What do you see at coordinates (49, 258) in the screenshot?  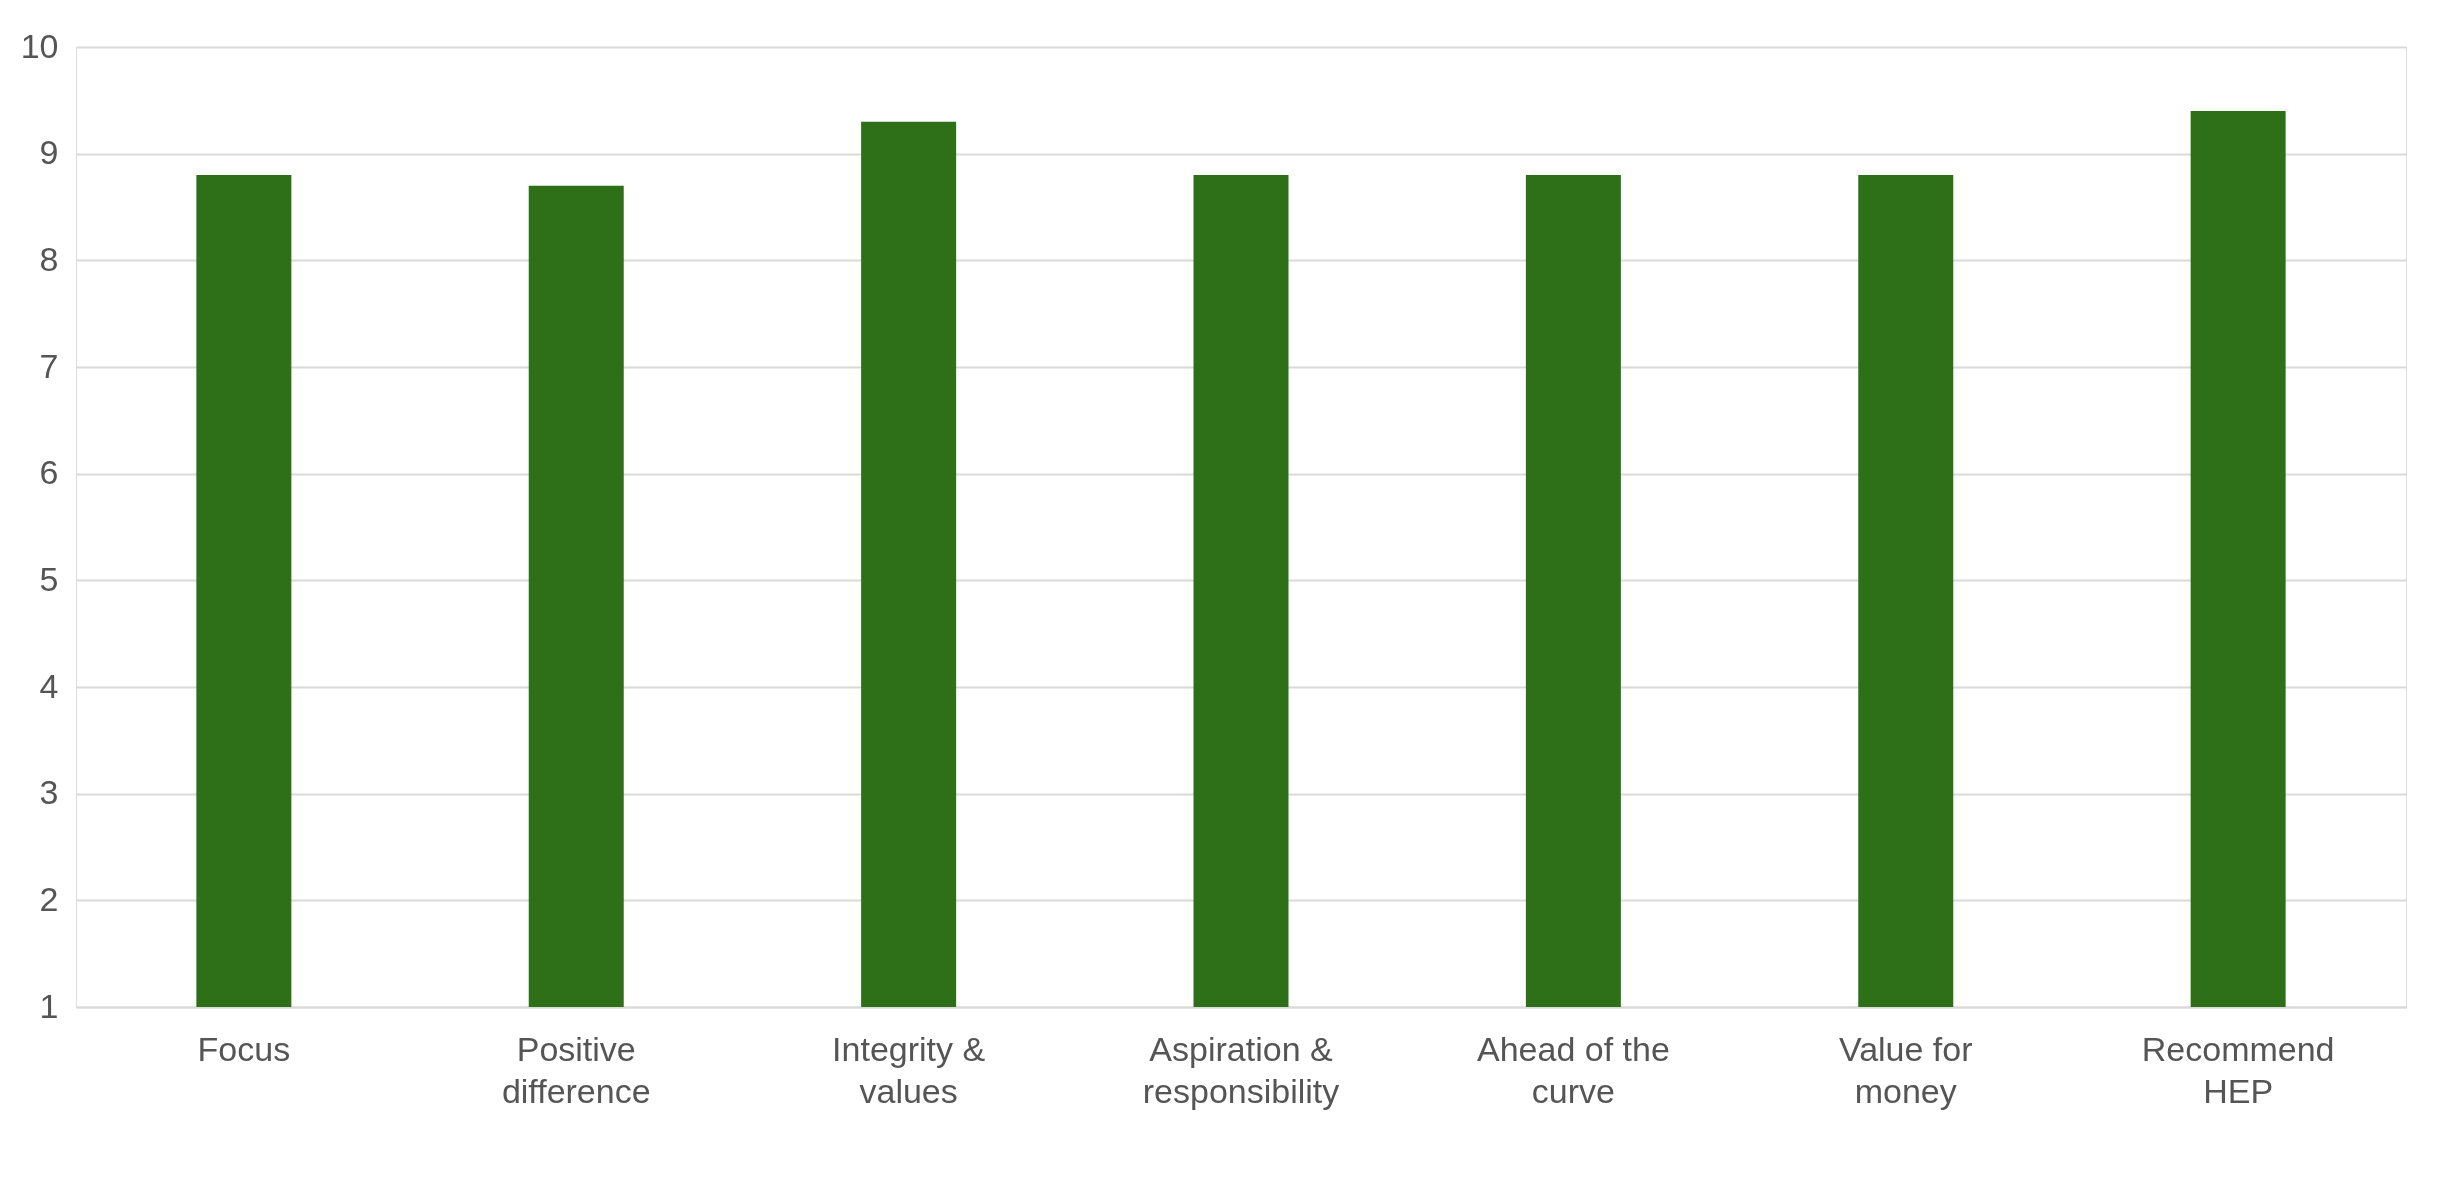 I see `y-tick-label: 8` at bounding box center [49, 258].